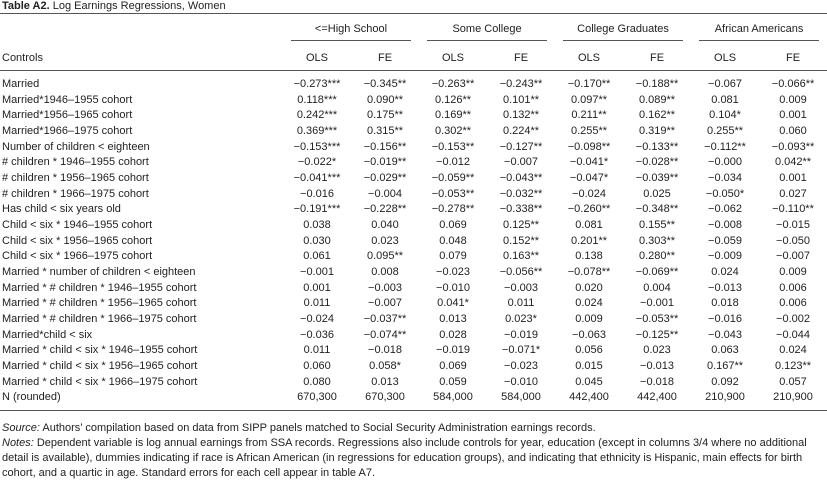 The width and height of the screenshot is (827, 493). I want to click on cell-value: 0.319**, so click(657, 131).